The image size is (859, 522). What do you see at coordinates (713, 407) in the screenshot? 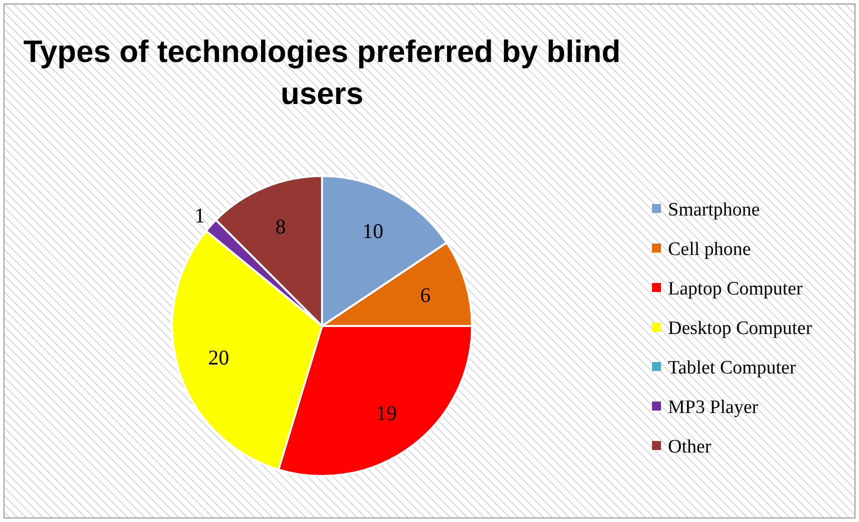
I see `legend-label: MP3 Player` at bounding box center [713, 407].